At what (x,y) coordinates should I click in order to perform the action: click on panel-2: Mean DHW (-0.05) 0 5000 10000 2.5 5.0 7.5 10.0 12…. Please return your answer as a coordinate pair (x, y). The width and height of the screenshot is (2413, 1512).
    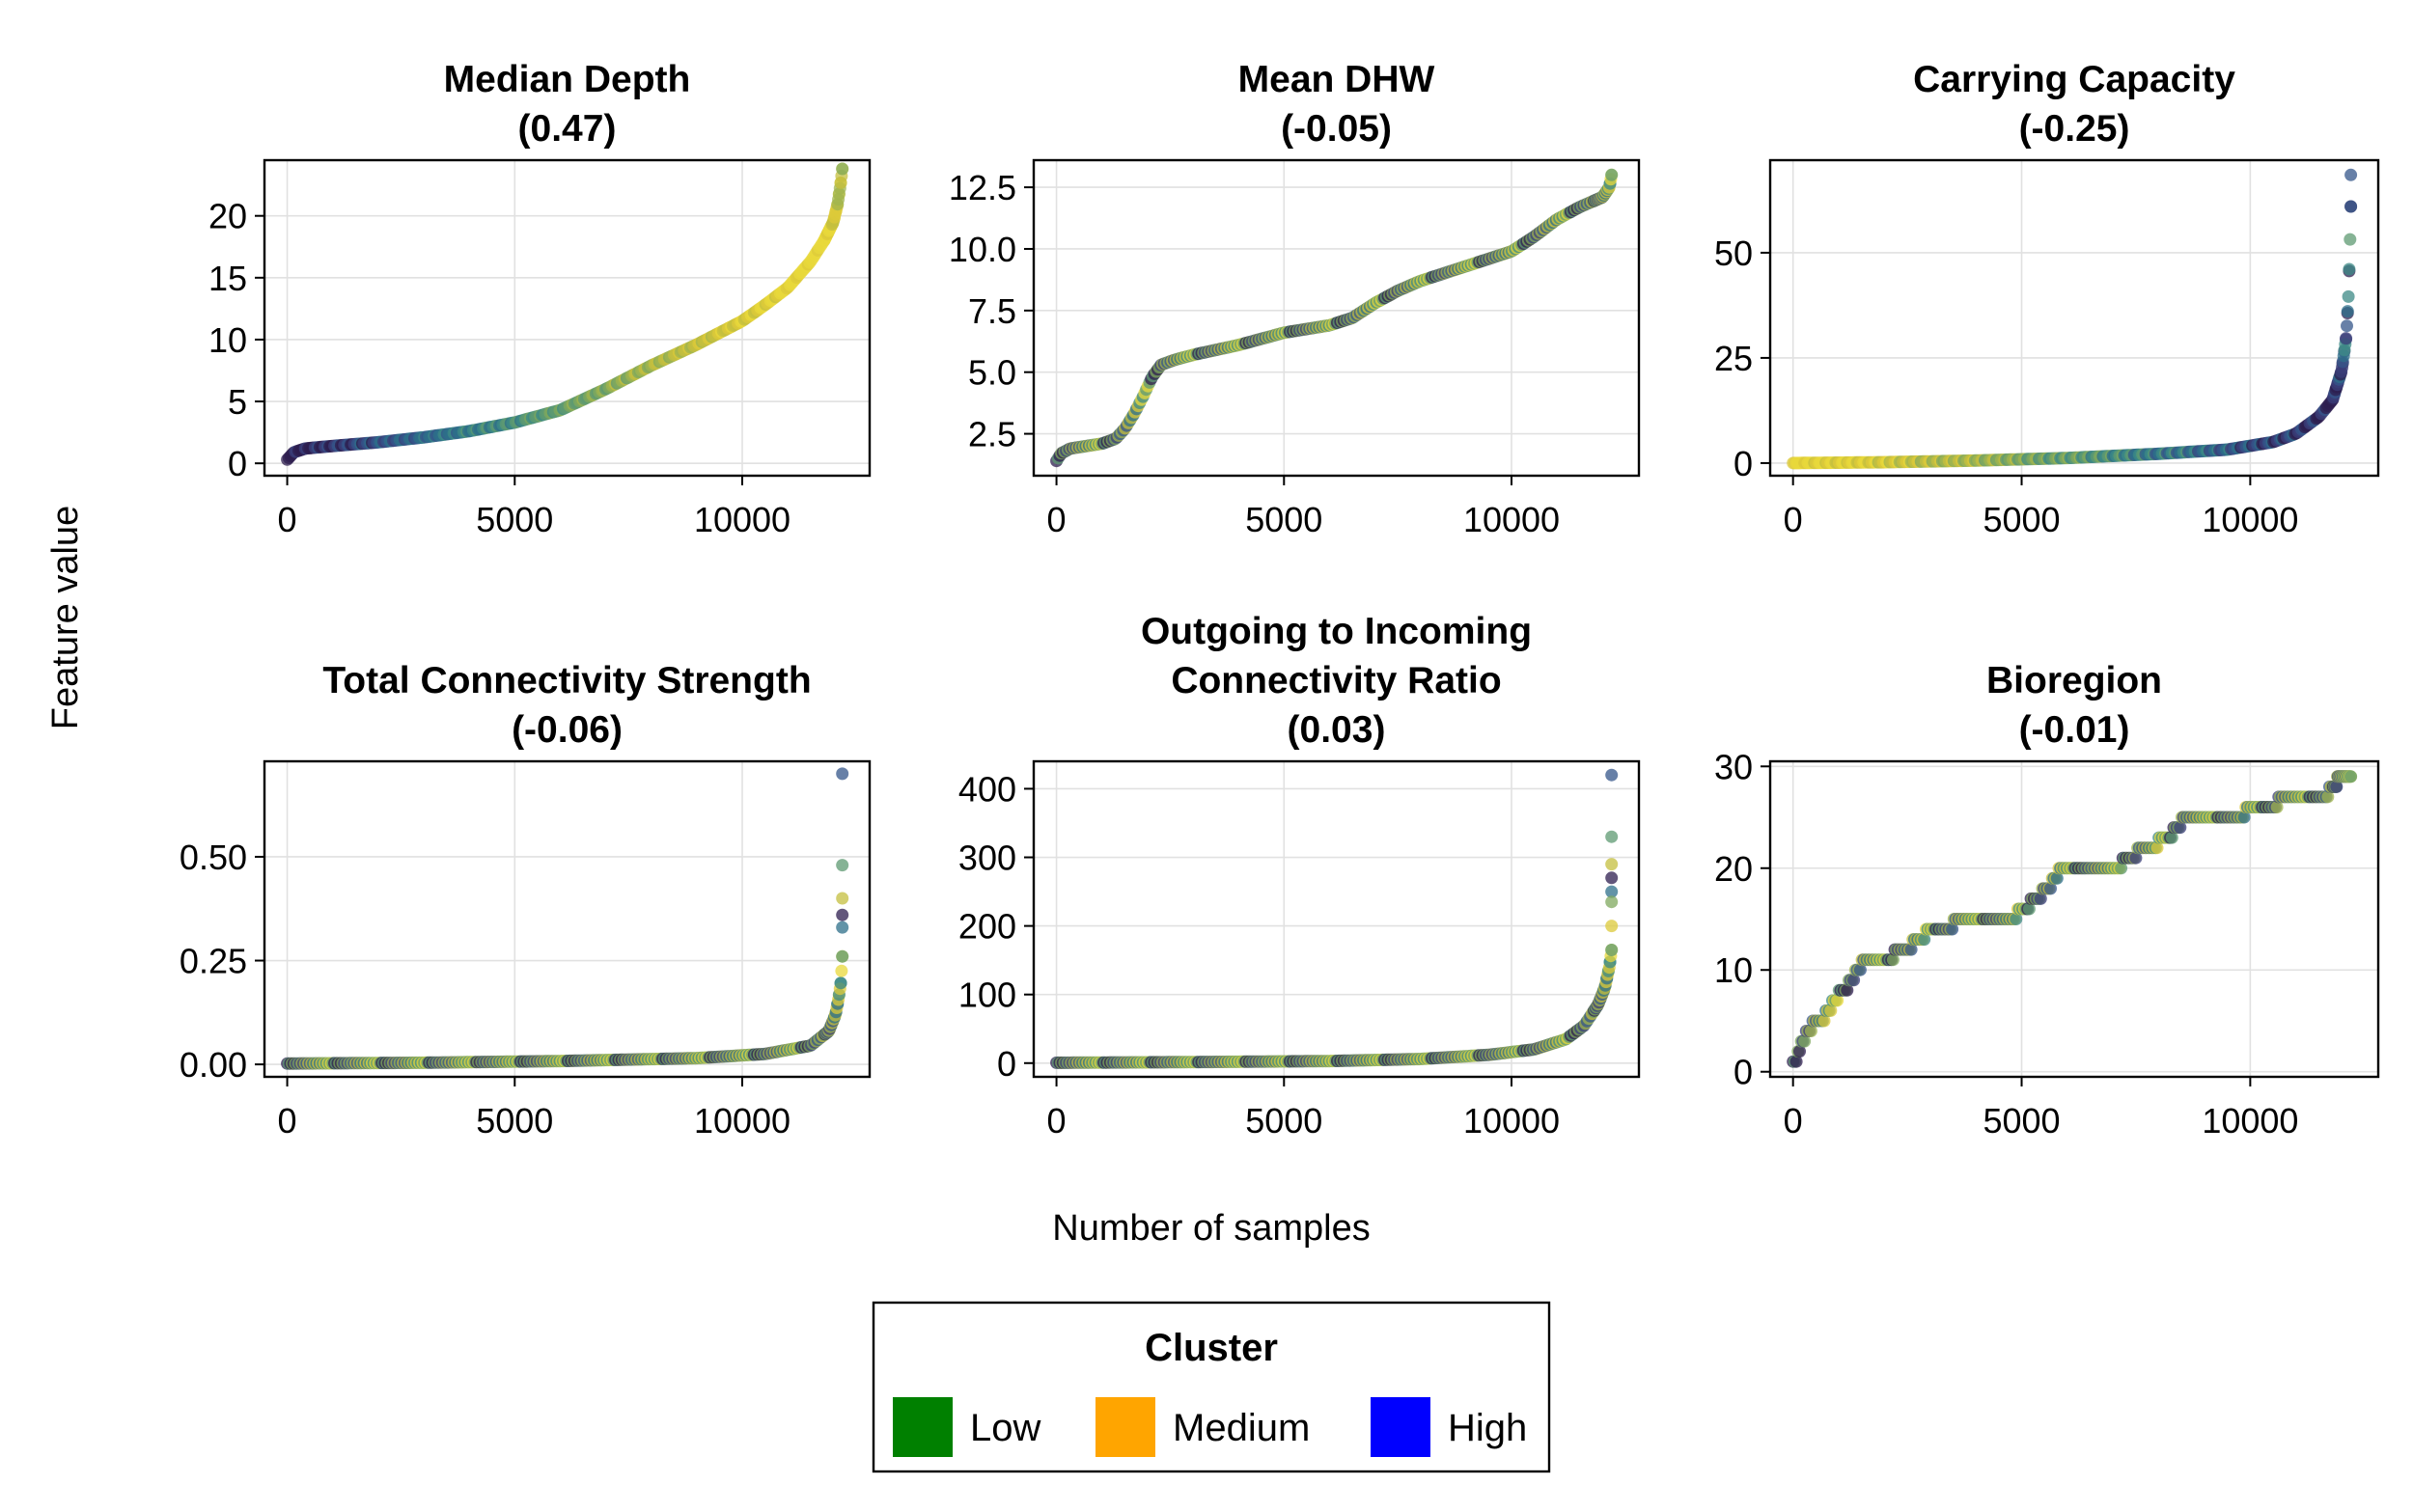
    Looking at the image, I should click on (1295, 299).